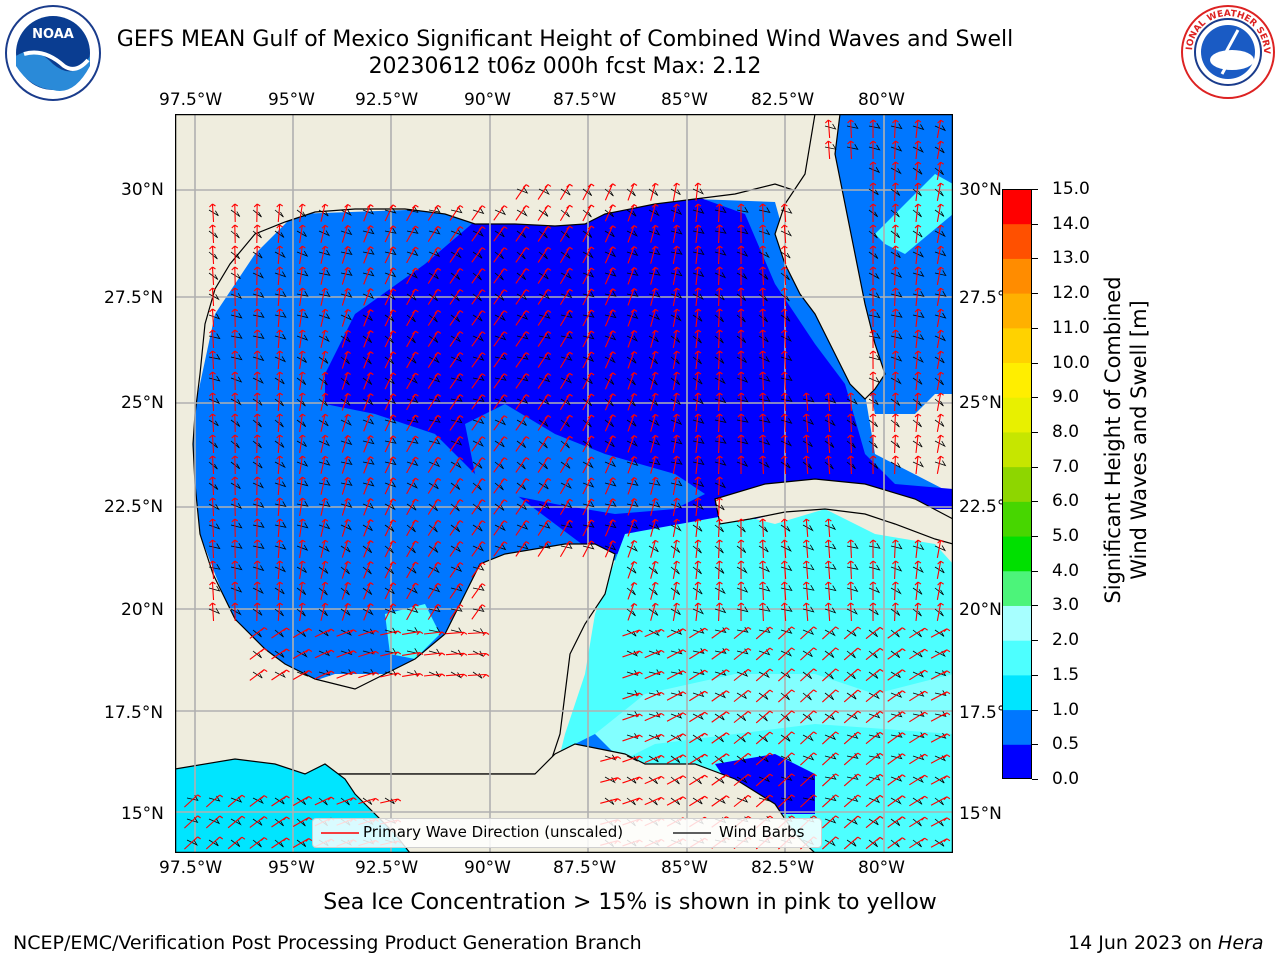 This screenshot has width=1280, height=960. I want to click on date-note: 14 Jun 2023 on Hera, so click(1165, 943).